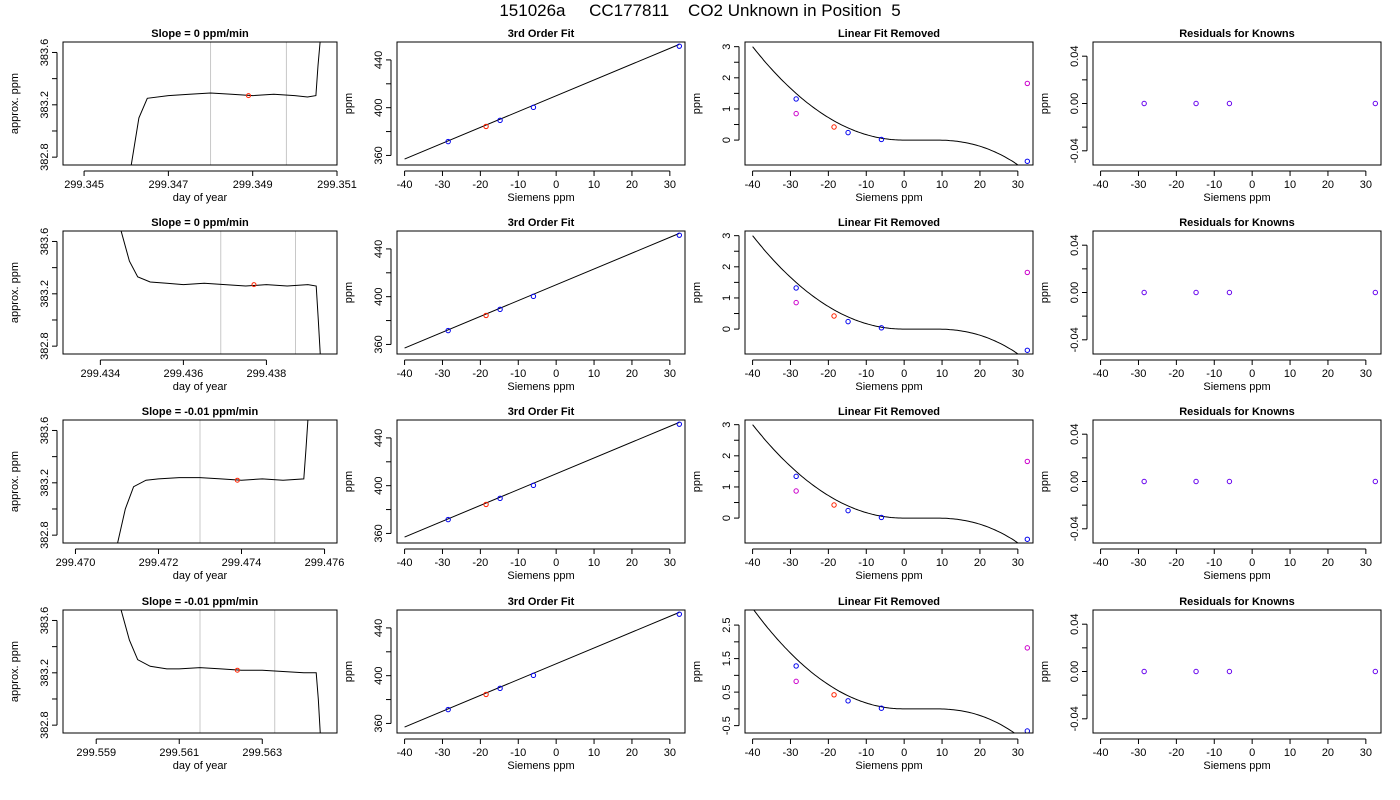 The width and height of the screenshot is (1400, 800). Describe the element at coordinates (379, 628) in the screenshot. I see `y-tick-label: 440` at that location.